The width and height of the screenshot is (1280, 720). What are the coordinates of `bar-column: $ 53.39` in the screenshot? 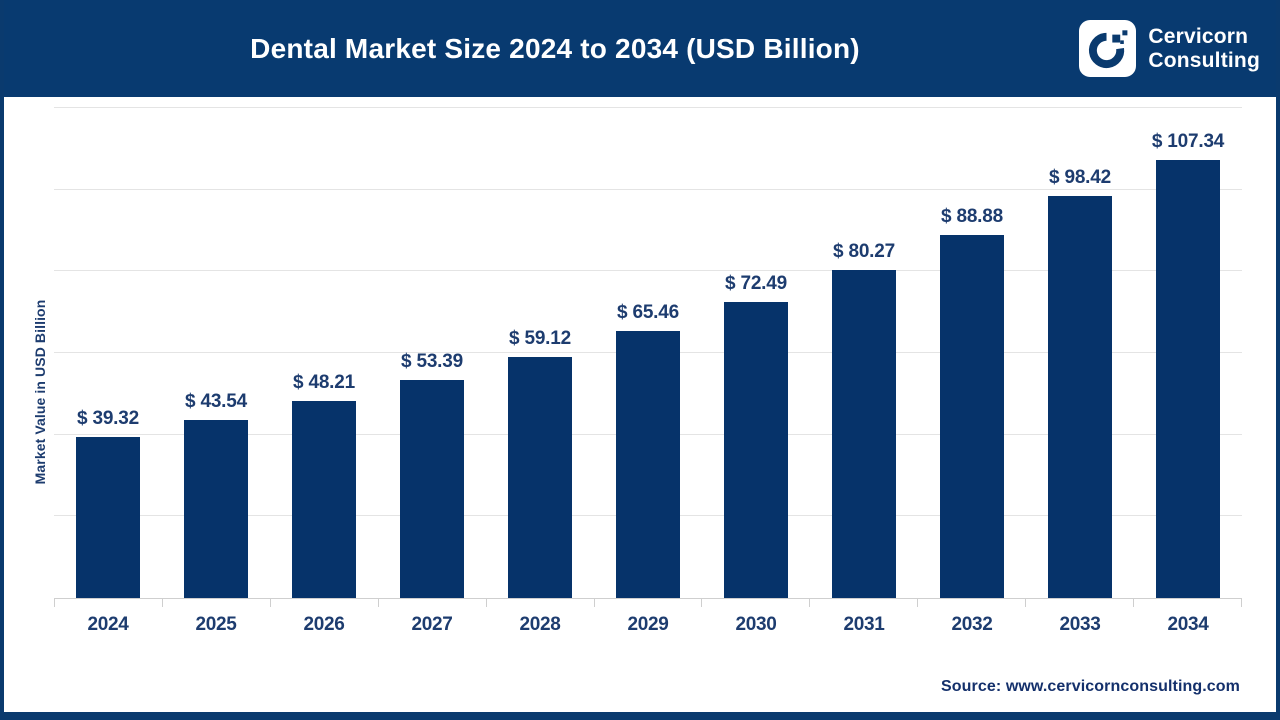 It's located at (432, 353).